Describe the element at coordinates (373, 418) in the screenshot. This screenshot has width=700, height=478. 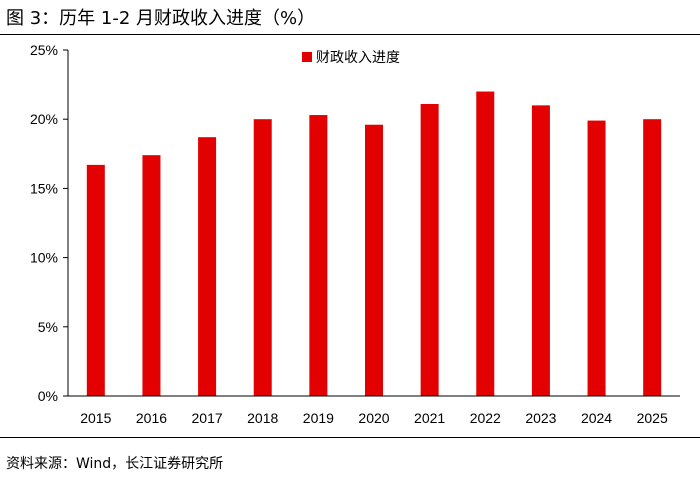
I see `x-tick-label: 2020` at that location.